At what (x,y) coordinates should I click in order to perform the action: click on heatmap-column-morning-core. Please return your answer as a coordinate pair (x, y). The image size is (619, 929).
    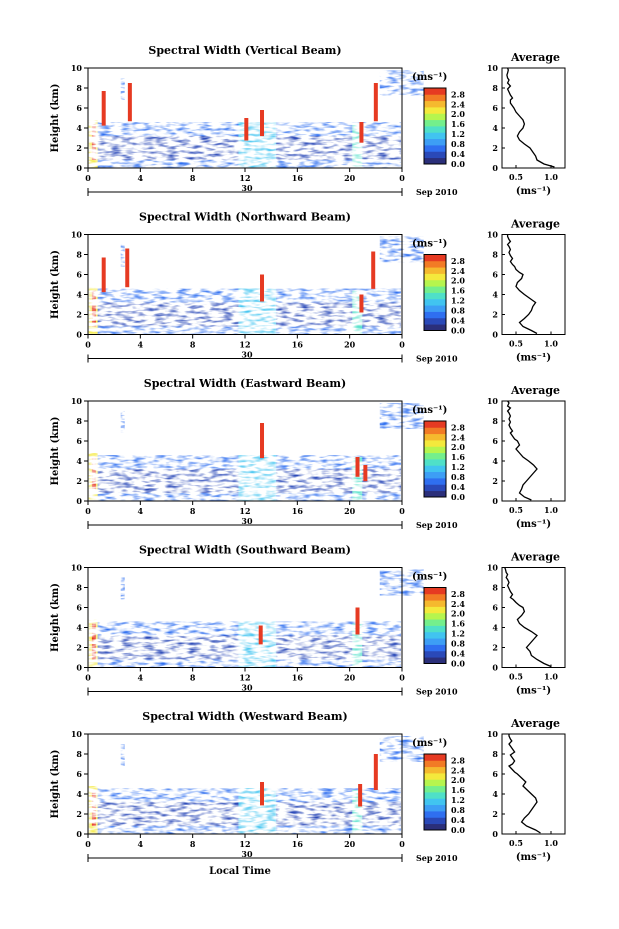
    Looking at the image, I should click on (93, 308).